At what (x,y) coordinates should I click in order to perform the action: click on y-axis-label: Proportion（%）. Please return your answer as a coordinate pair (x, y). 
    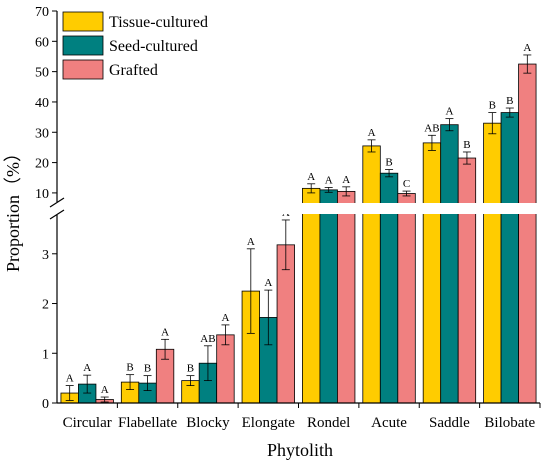
    Looking at the image, I should click on (13, 208).